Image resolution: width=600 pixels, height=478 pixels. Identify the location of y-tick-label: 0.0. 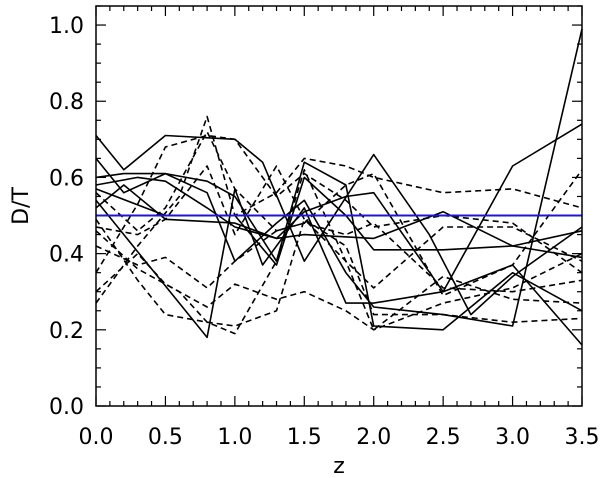
(66, 407).